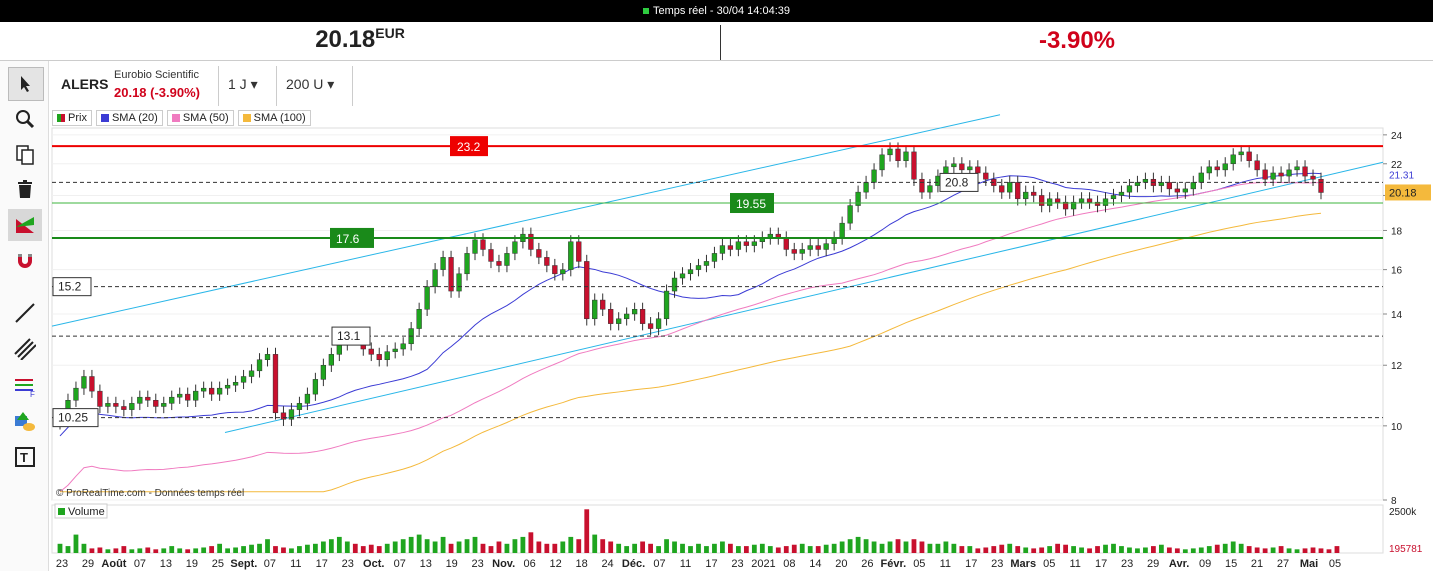  I want to click on timeframe-dropdown: 1 J ▾, so click(243, 84).